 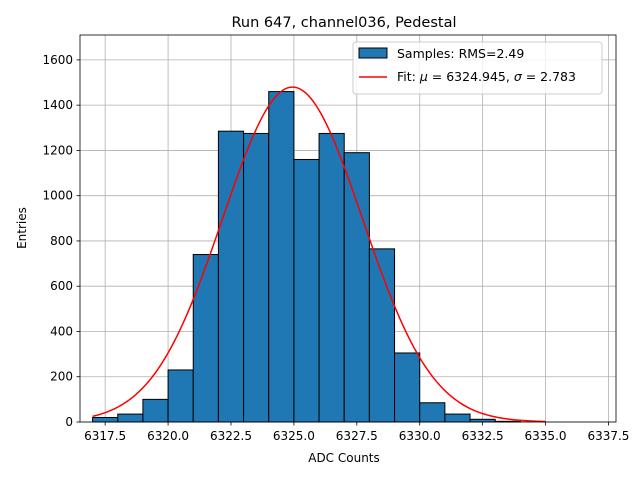 I want to click on y-tick-label: 1000, so click(x=57, y=196).